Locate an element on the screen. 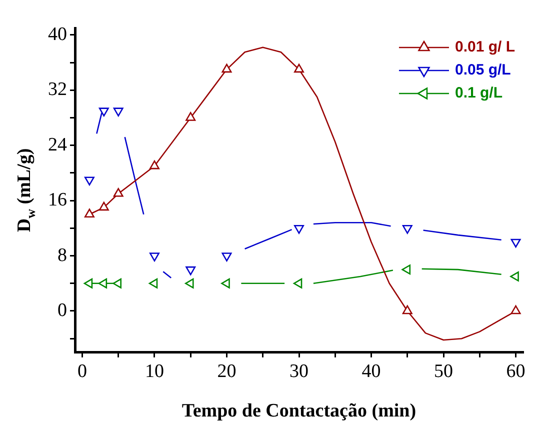 This screenshot has height=435, width=535. legend-label: 0.01 g/ L is located at coordinates (485, 47).